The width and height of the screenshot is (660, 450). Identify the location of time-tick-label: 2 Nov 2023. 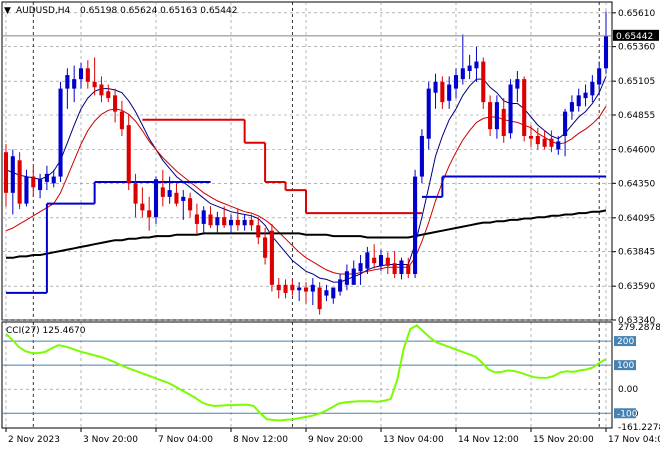
(34, 440).